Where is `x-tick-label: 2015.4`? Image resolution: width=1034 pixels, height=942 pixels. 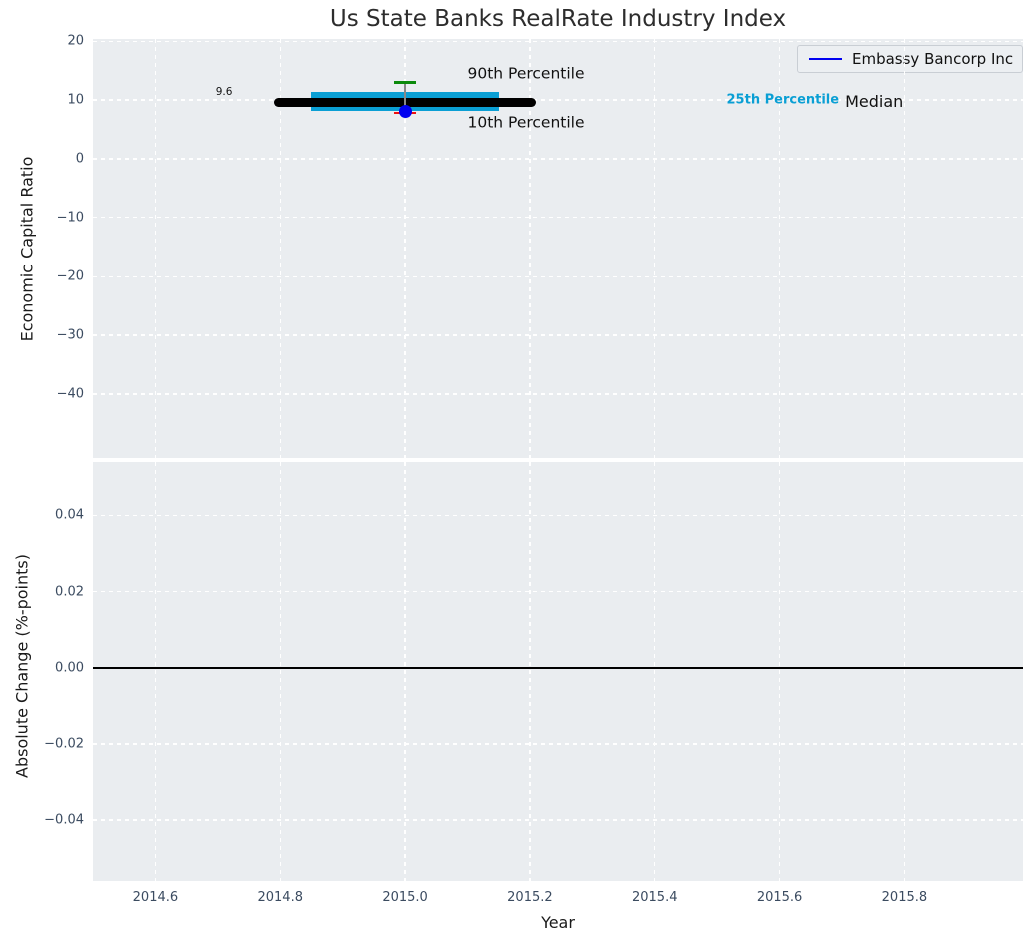 x-tick-label: 2015.4 is located at coordinates (654, 897).